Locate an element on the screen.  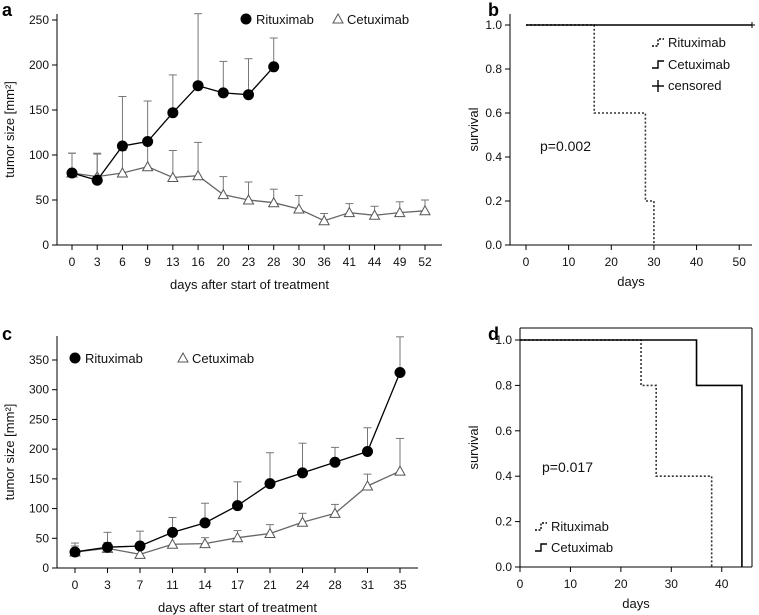
y-axis-label: tumor size [mm²] is located at coordinates (9, 129).